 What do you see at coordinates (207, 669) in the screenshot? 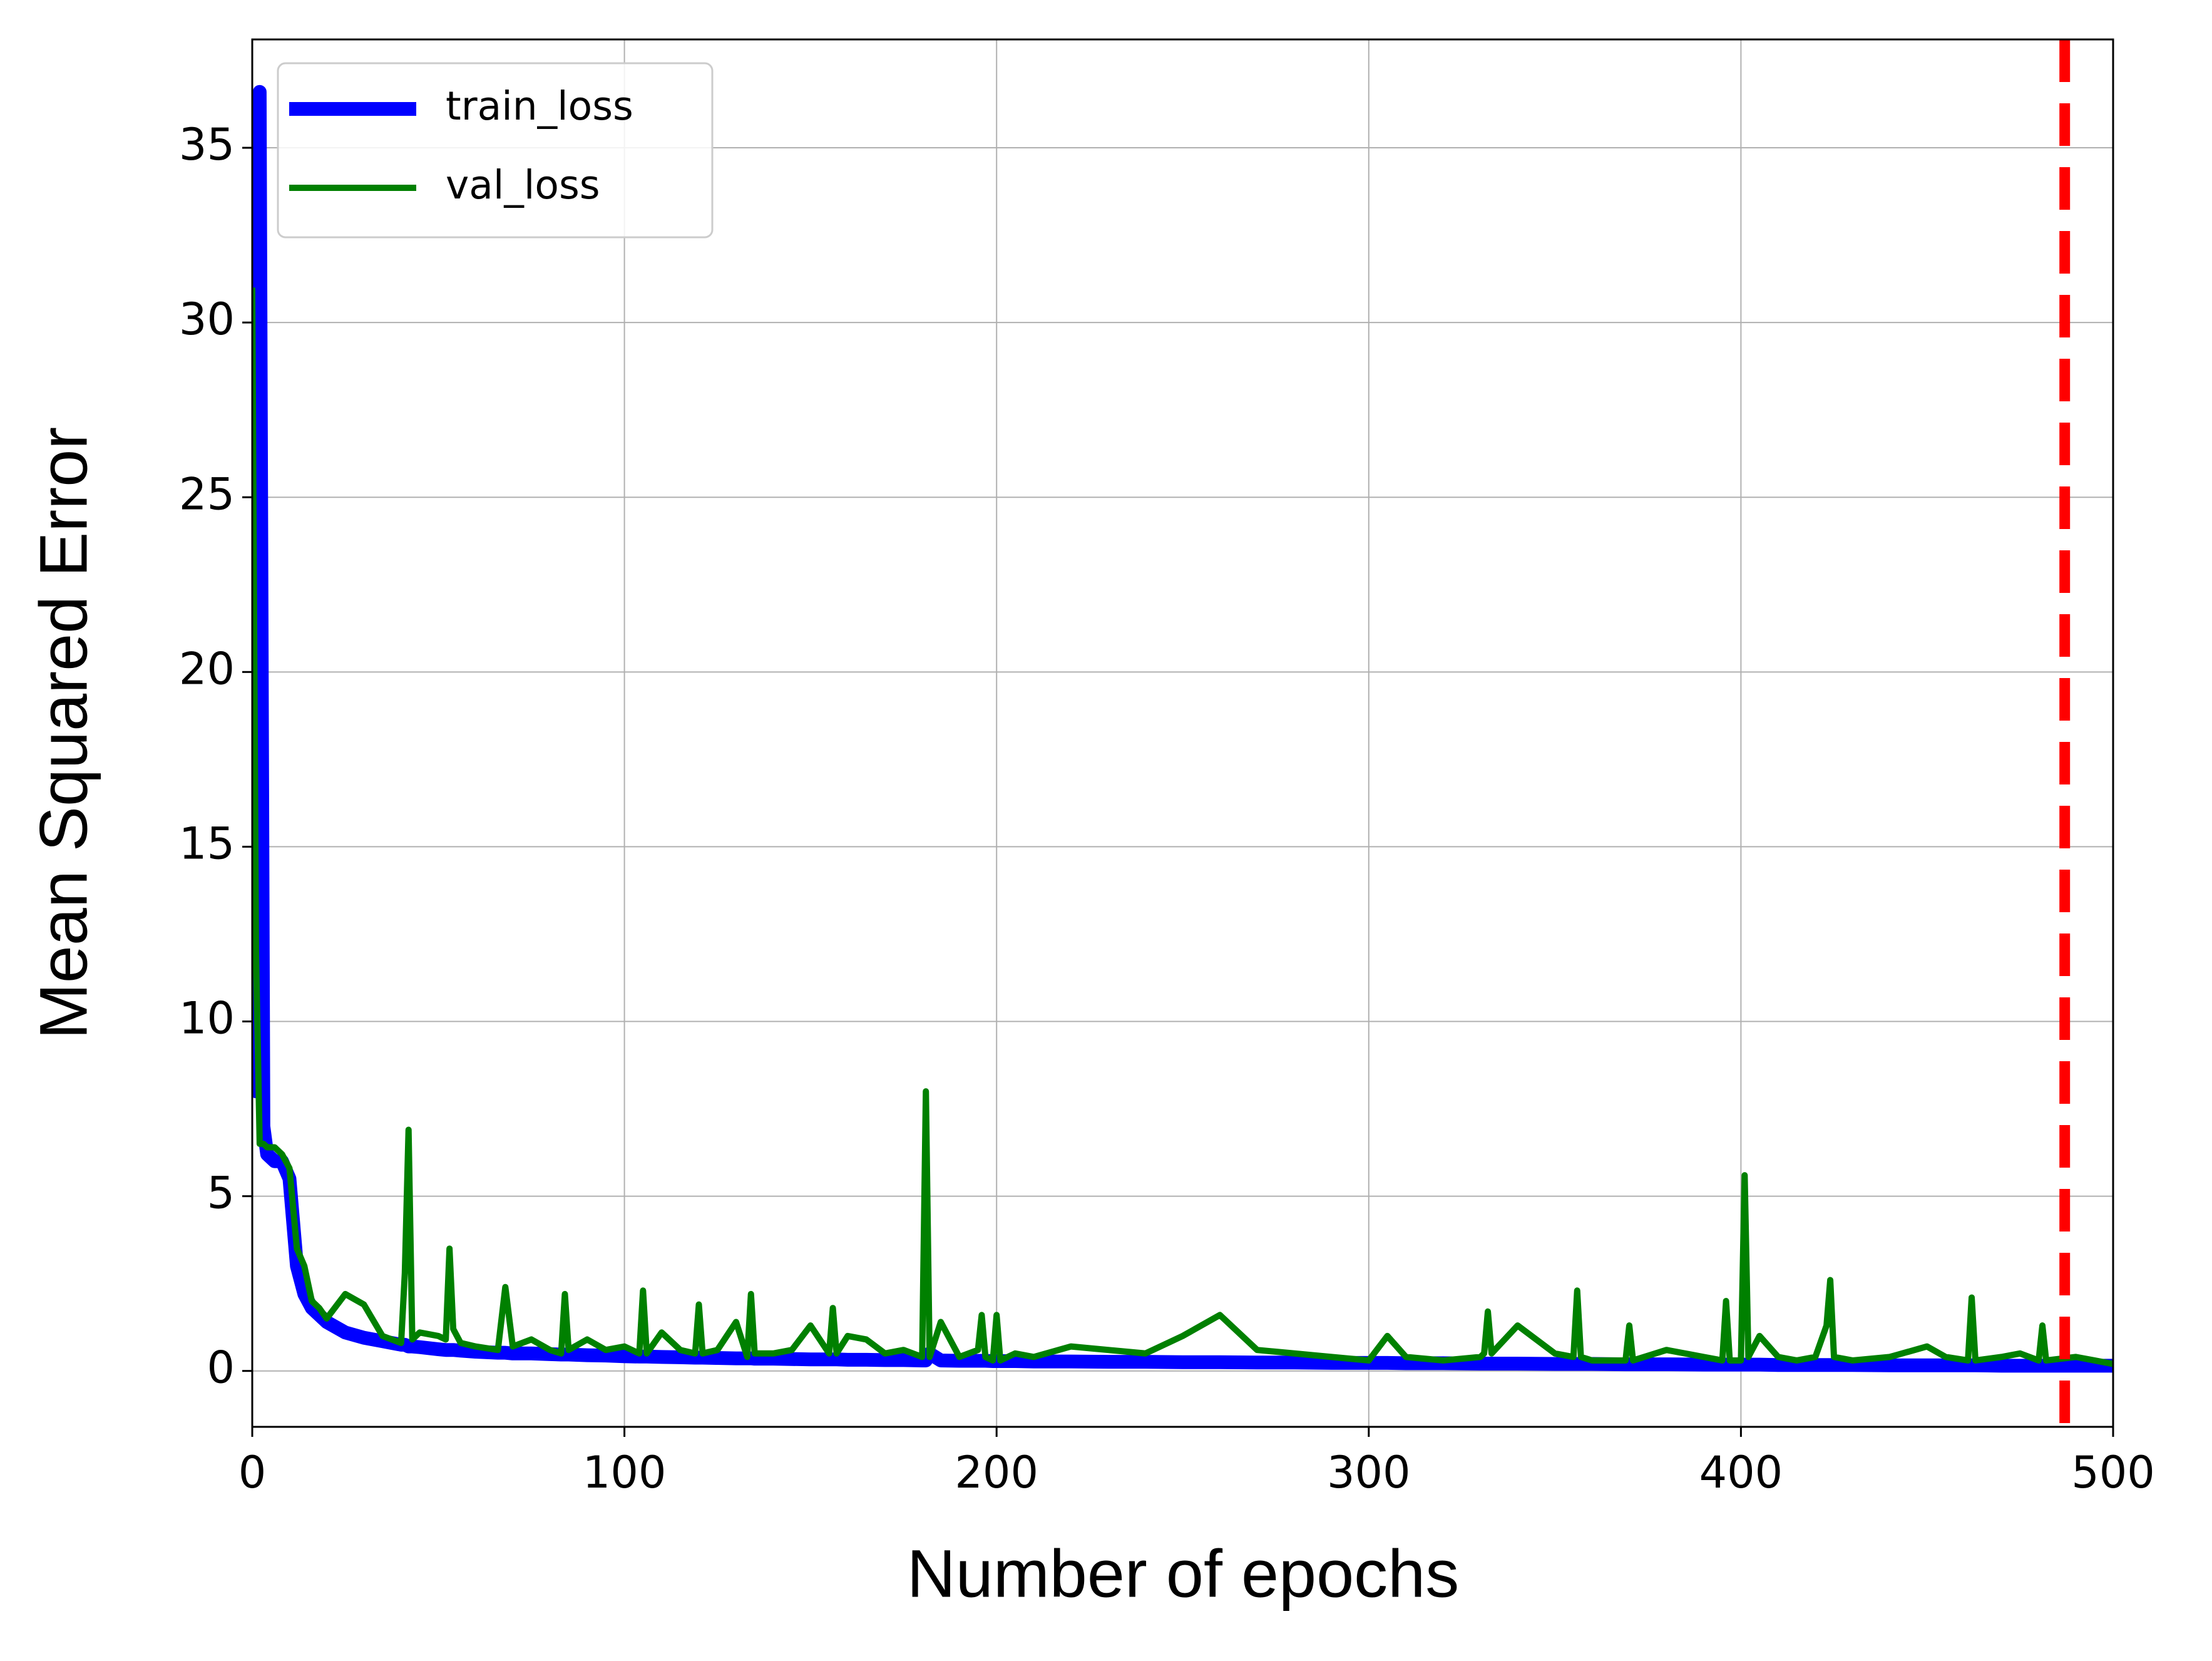
I see `y-tick-label: 20` at bounding box center [207, 669].